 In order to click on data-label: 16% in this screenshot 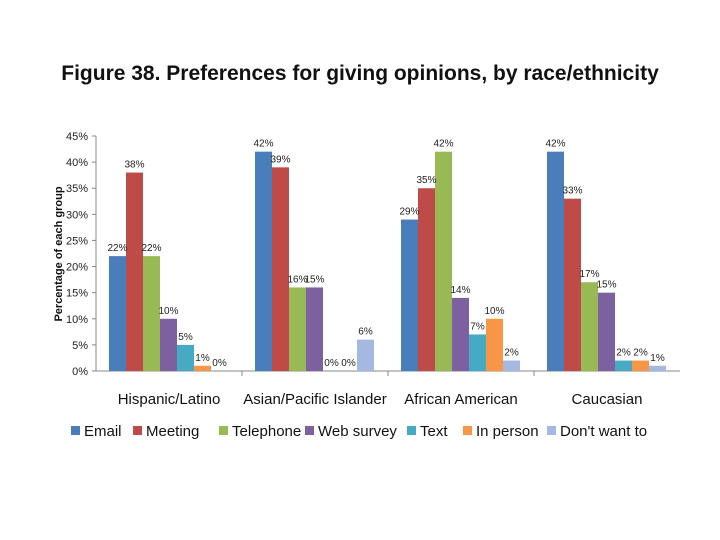, I will do `click(297, 279)`.